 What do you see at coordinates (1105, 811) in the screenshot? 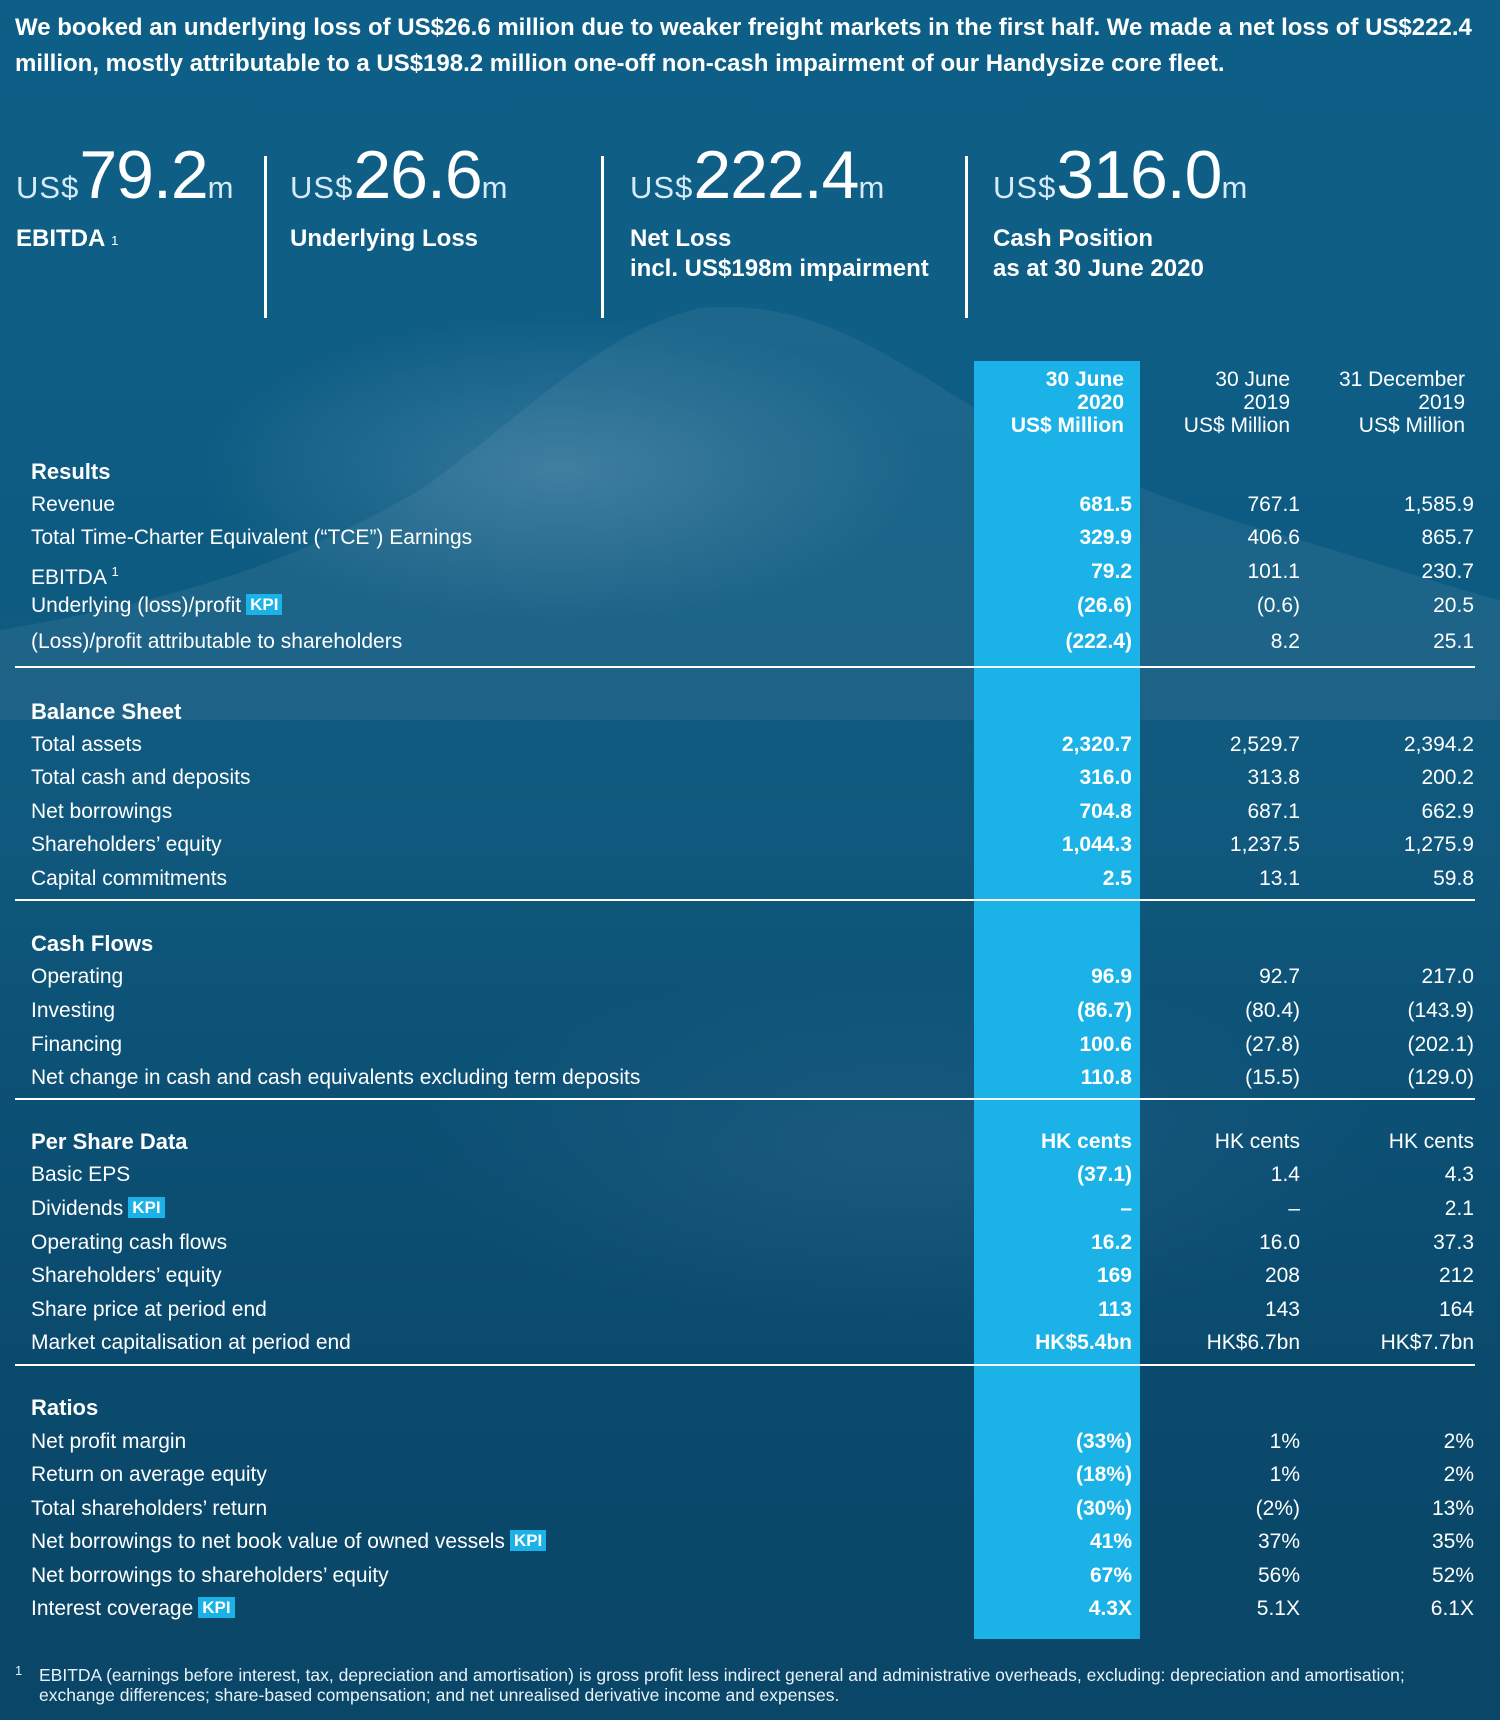
I see `value-2020: 704.8` at bounding box center [1105, 811].